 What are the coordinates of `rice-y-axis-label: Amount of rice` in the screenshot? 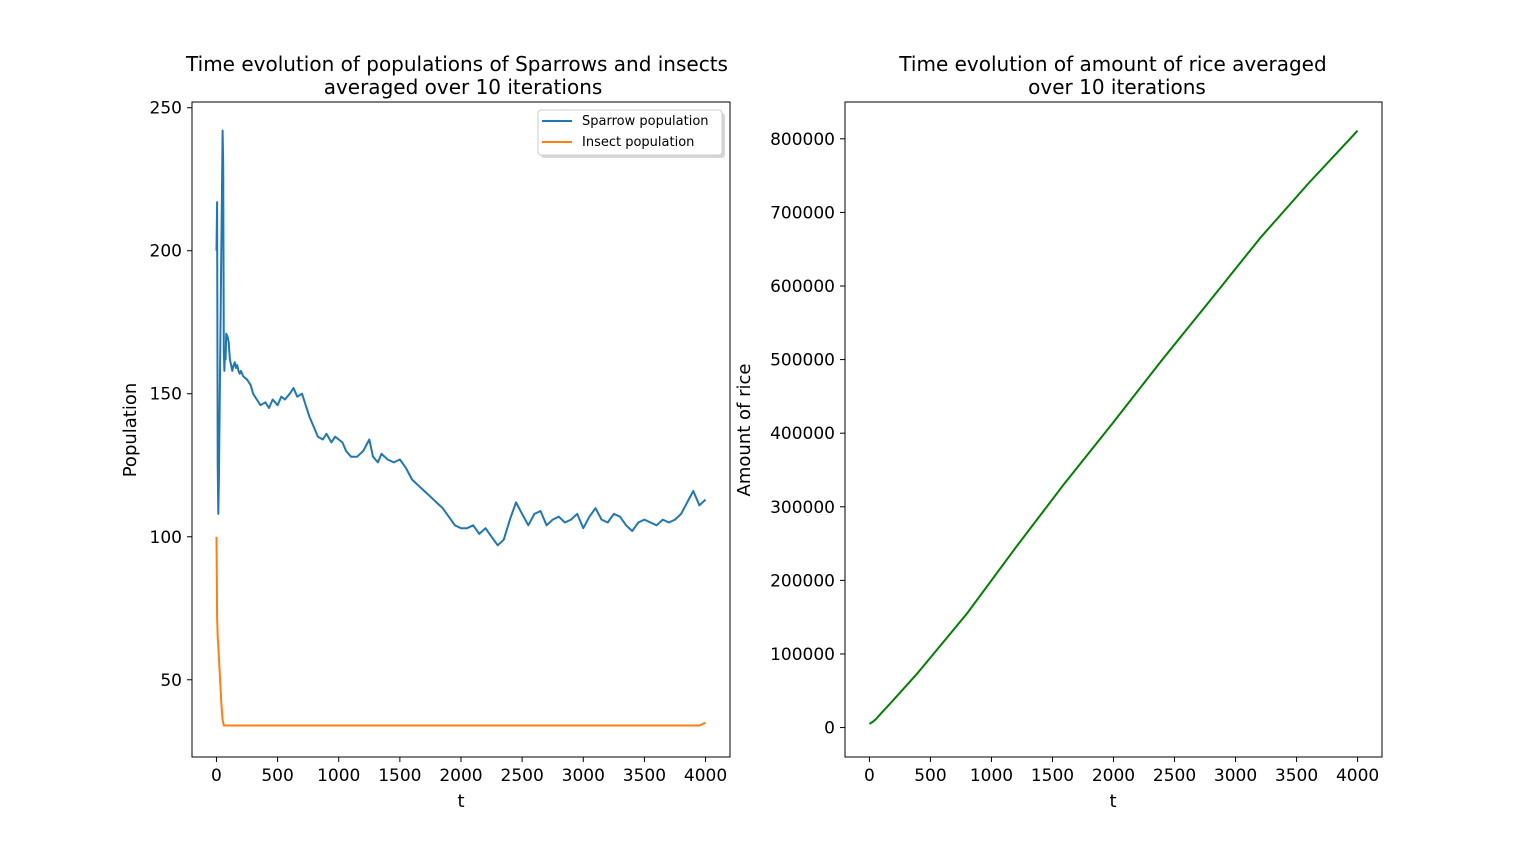 It's located at (744, 430).